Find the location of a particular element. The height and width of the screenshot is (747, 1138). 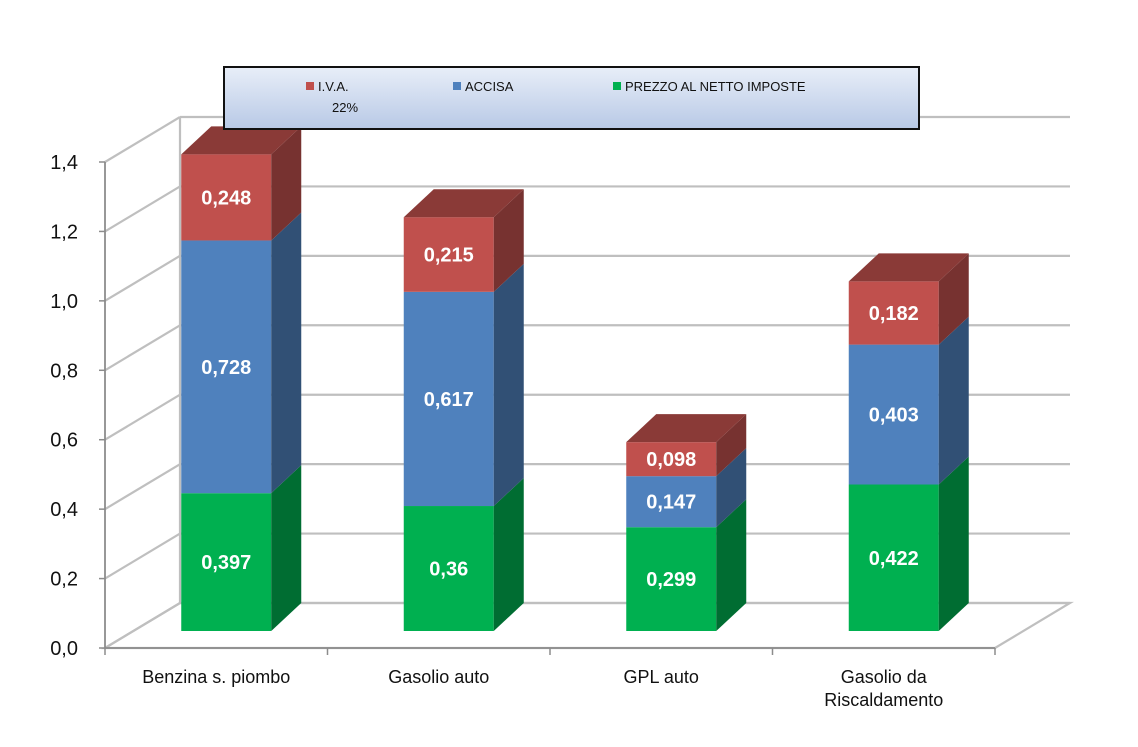

data-label: 0,147 is located at coordinates (671, 503).